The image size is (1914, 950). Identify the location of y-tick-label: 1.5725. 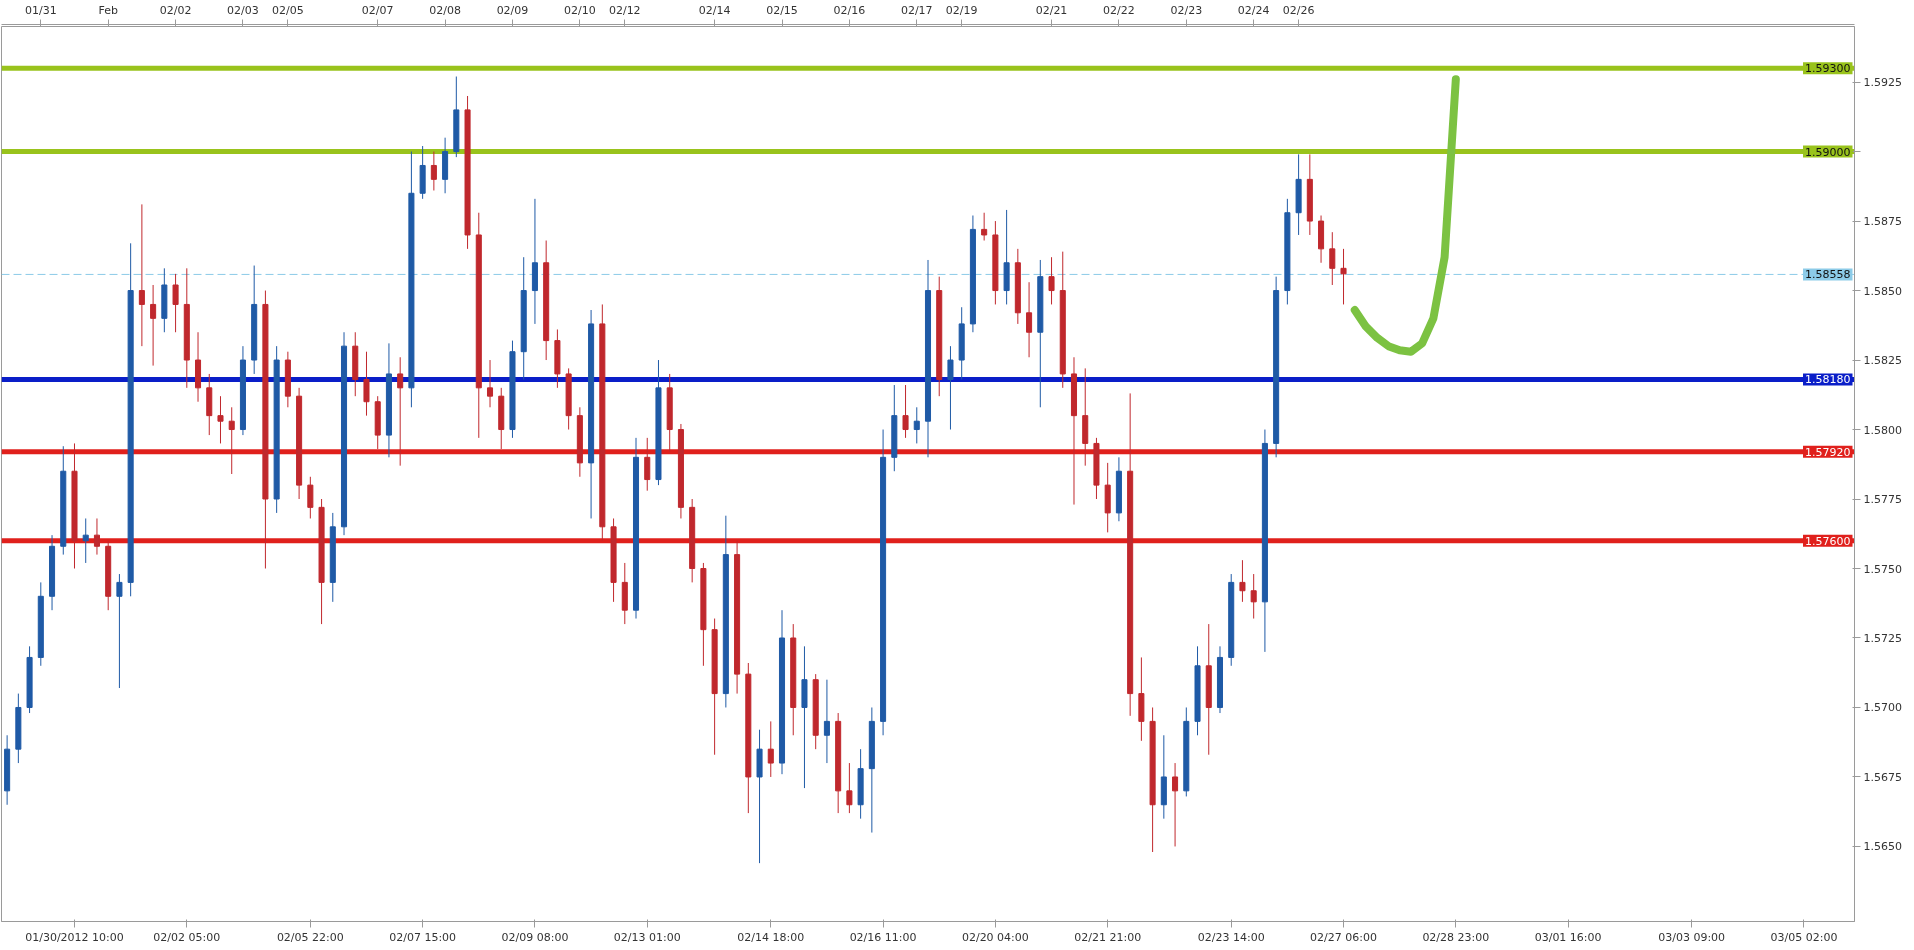
(1882, 638).